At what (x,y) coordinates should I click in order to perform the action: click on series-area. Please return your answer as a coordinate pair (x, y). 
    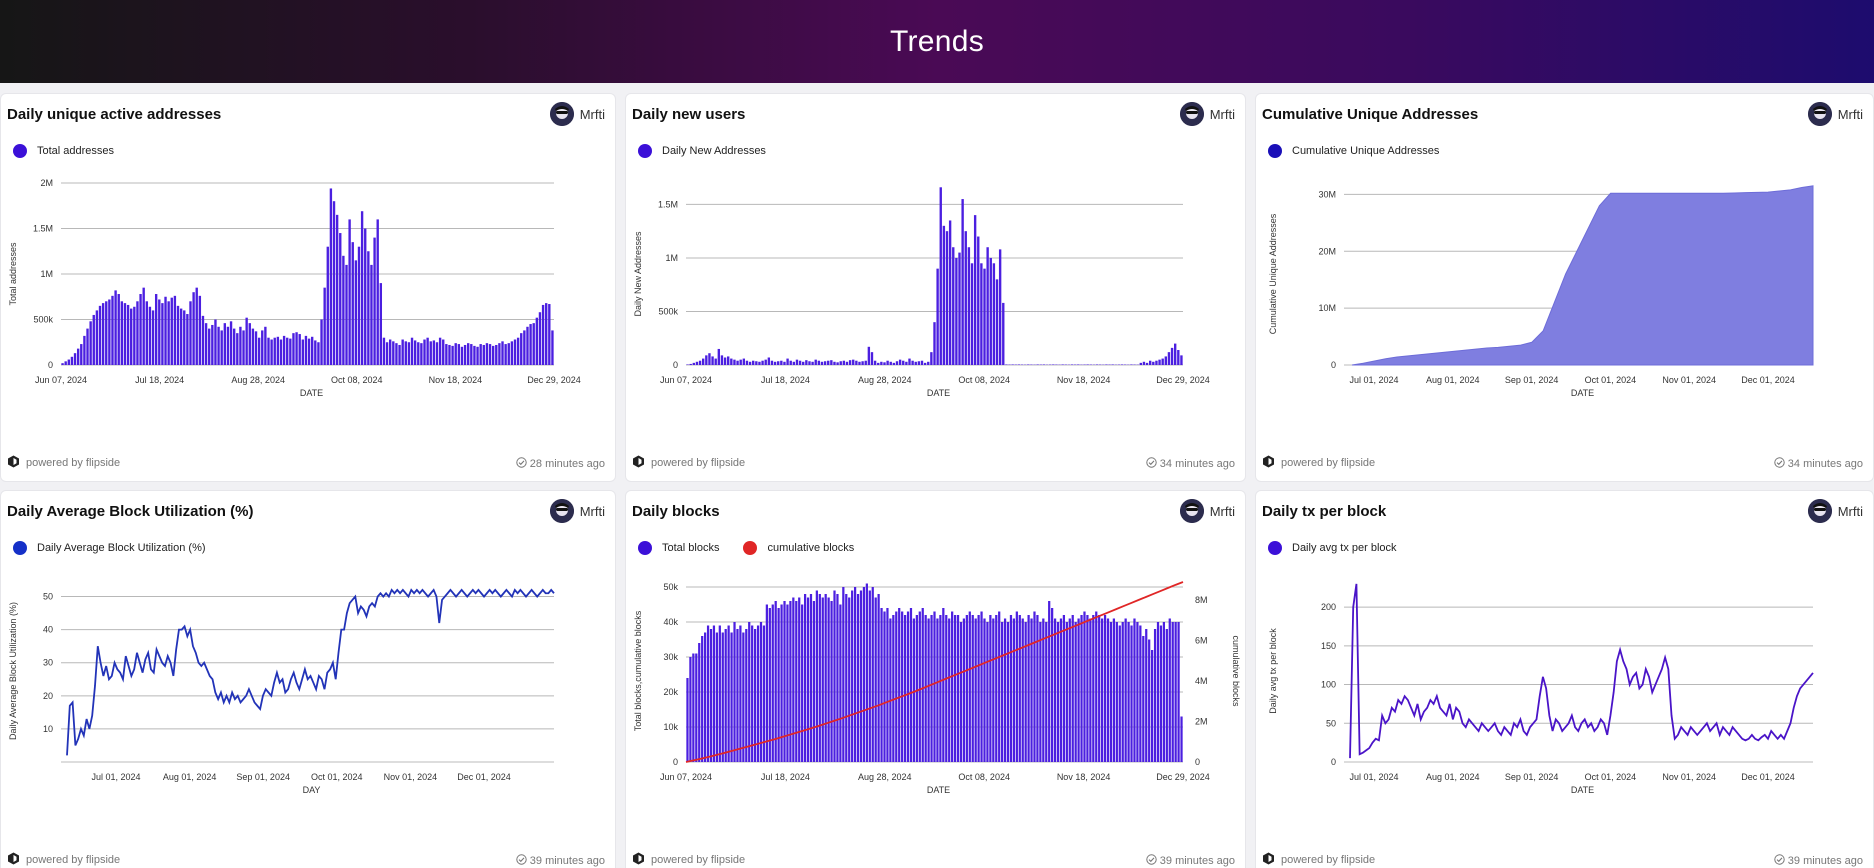
    Looking at the image, I should click on (1582, 275).